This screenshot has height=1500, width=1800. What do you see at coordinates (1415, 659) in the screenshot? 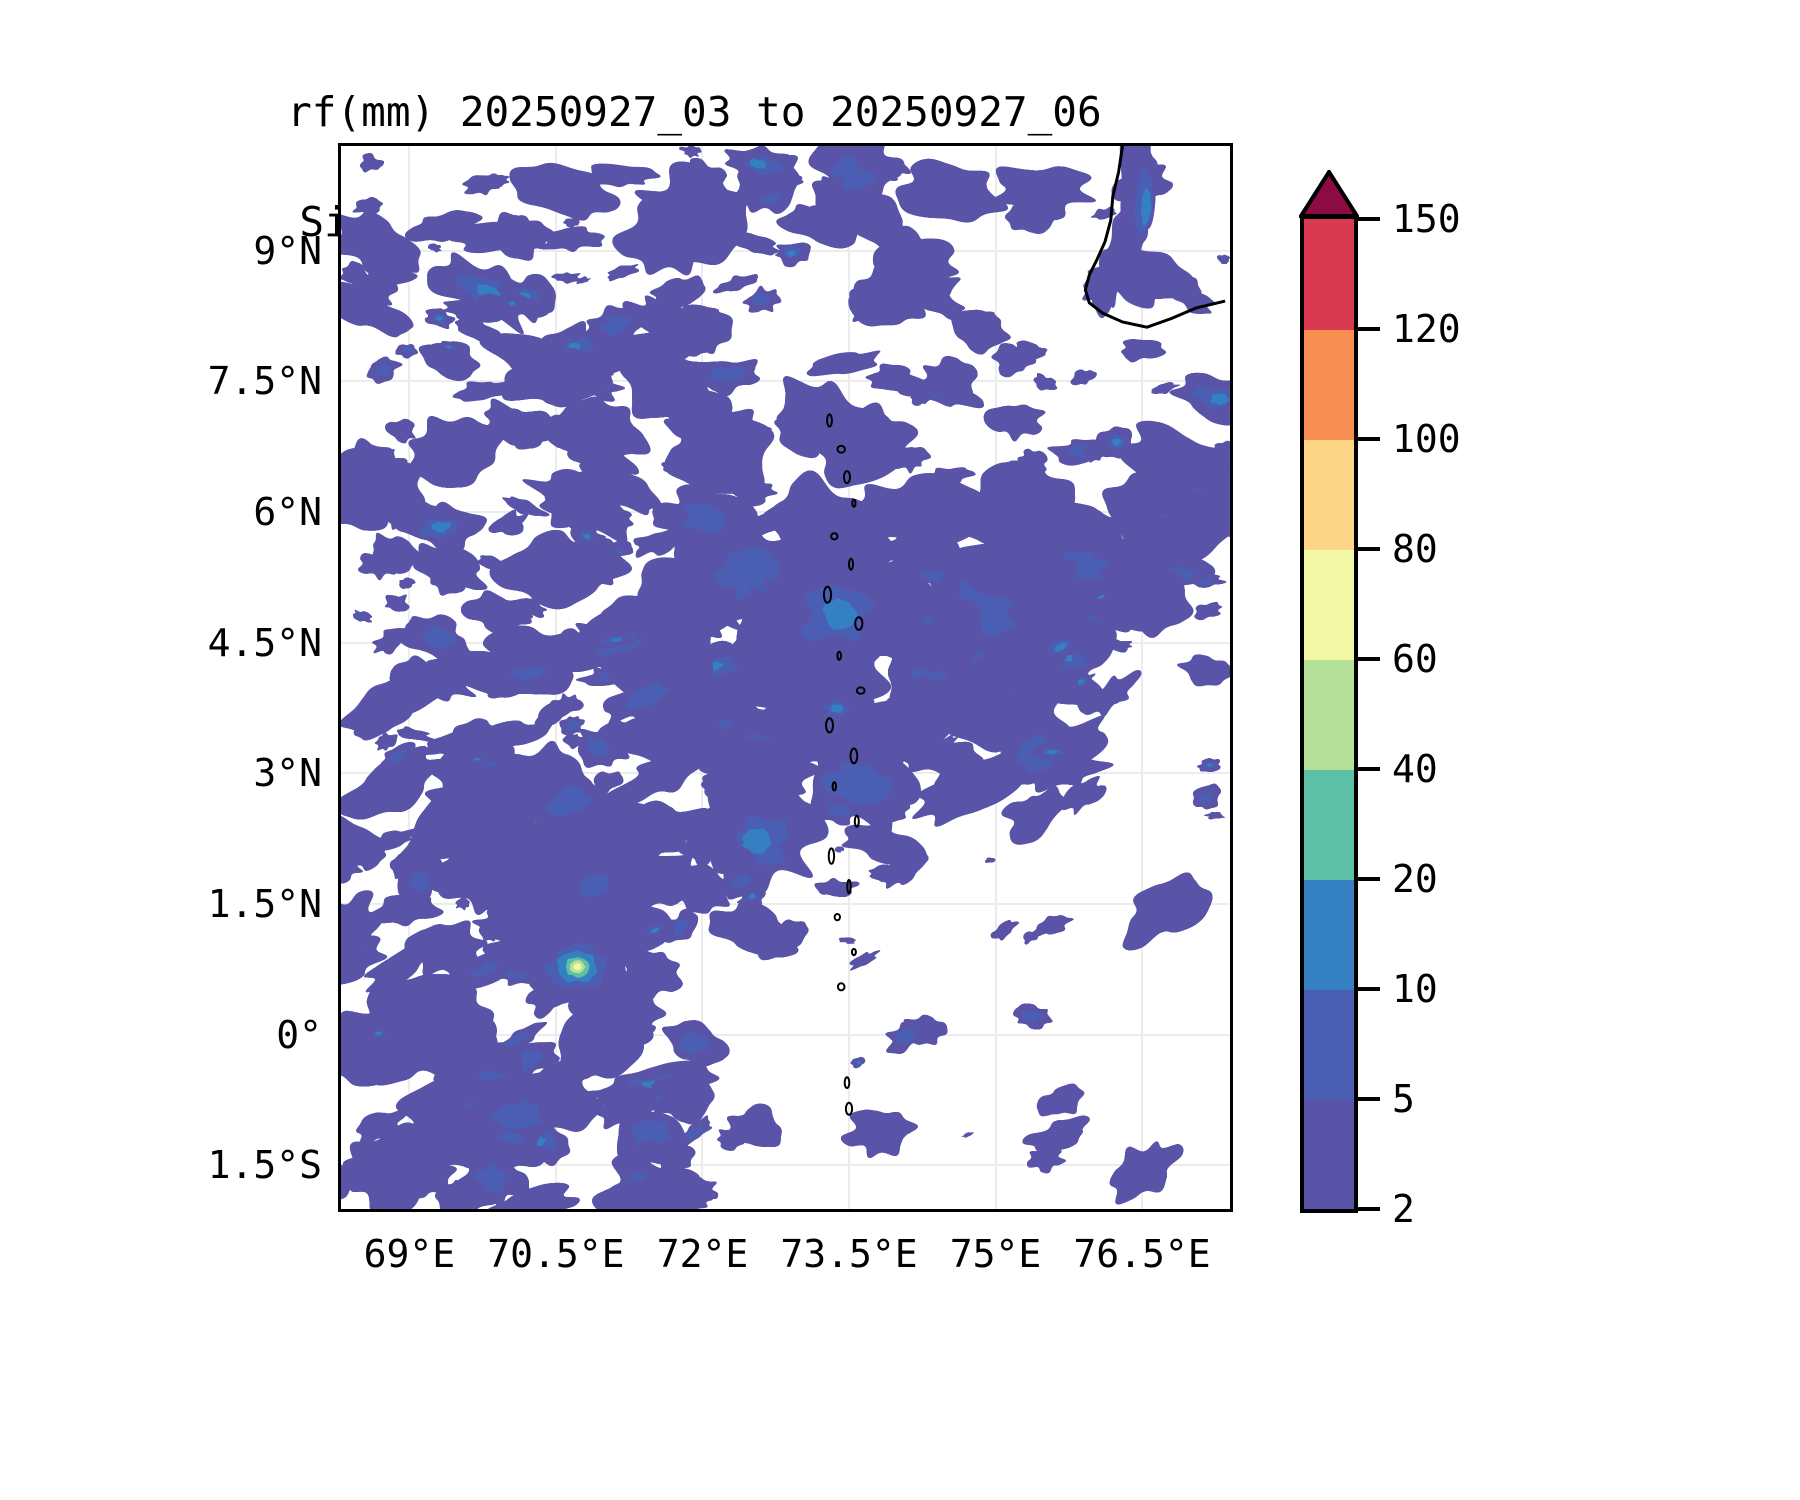
I see `colorbar-tick-label: 60` at bounding box center [1415, 659].